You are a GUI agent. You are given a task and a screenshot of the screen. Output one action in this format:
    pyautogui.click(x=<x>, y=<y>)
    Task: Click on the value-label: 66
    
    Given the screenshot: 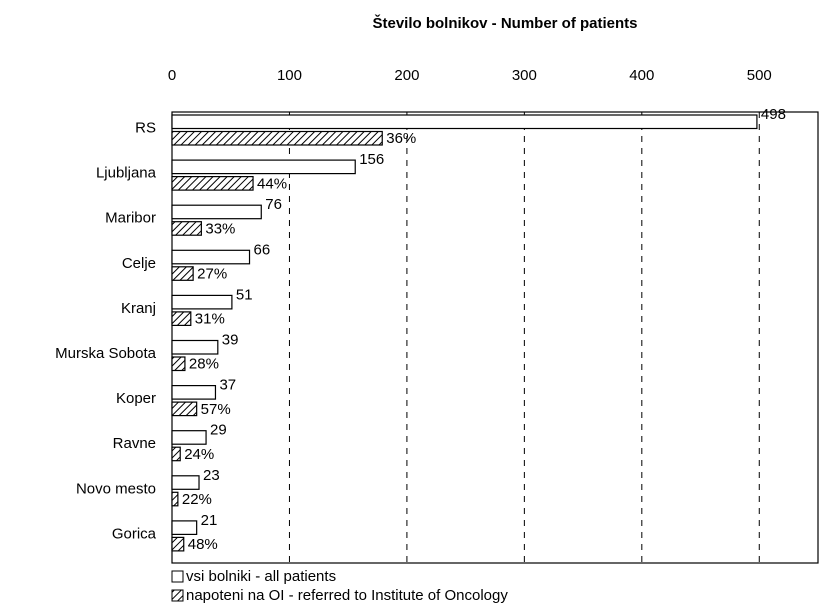 What is the action you would take?
    pyautogui.click(x=262, y=249)
    